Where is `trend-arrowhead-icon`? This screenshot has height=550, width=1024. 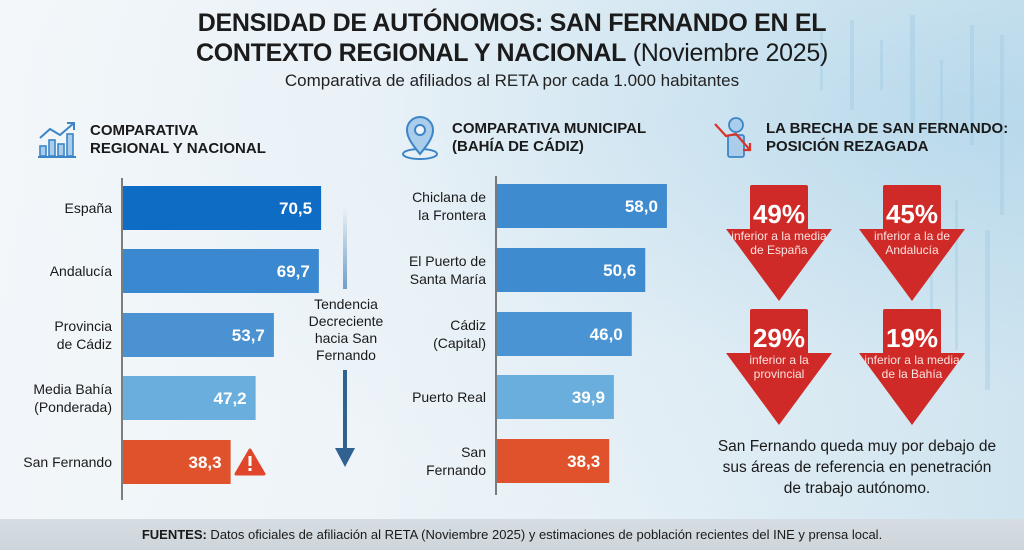
trend-arrowhead-icon is located at coordinates (345, 457).